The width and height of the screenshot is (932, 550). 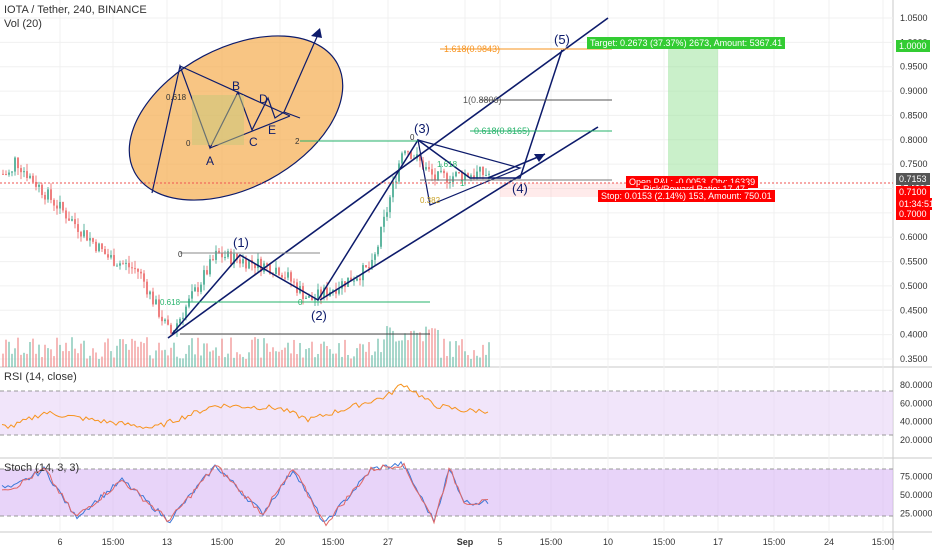 What do you see at coordinates (718, 542) in the screenshot?
I see `time-tick-label: 17` at bounding box center [718, 542].